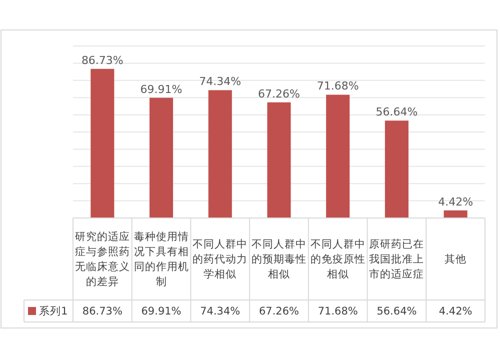  I want to click on text: 67.26%, so click(279, 93).